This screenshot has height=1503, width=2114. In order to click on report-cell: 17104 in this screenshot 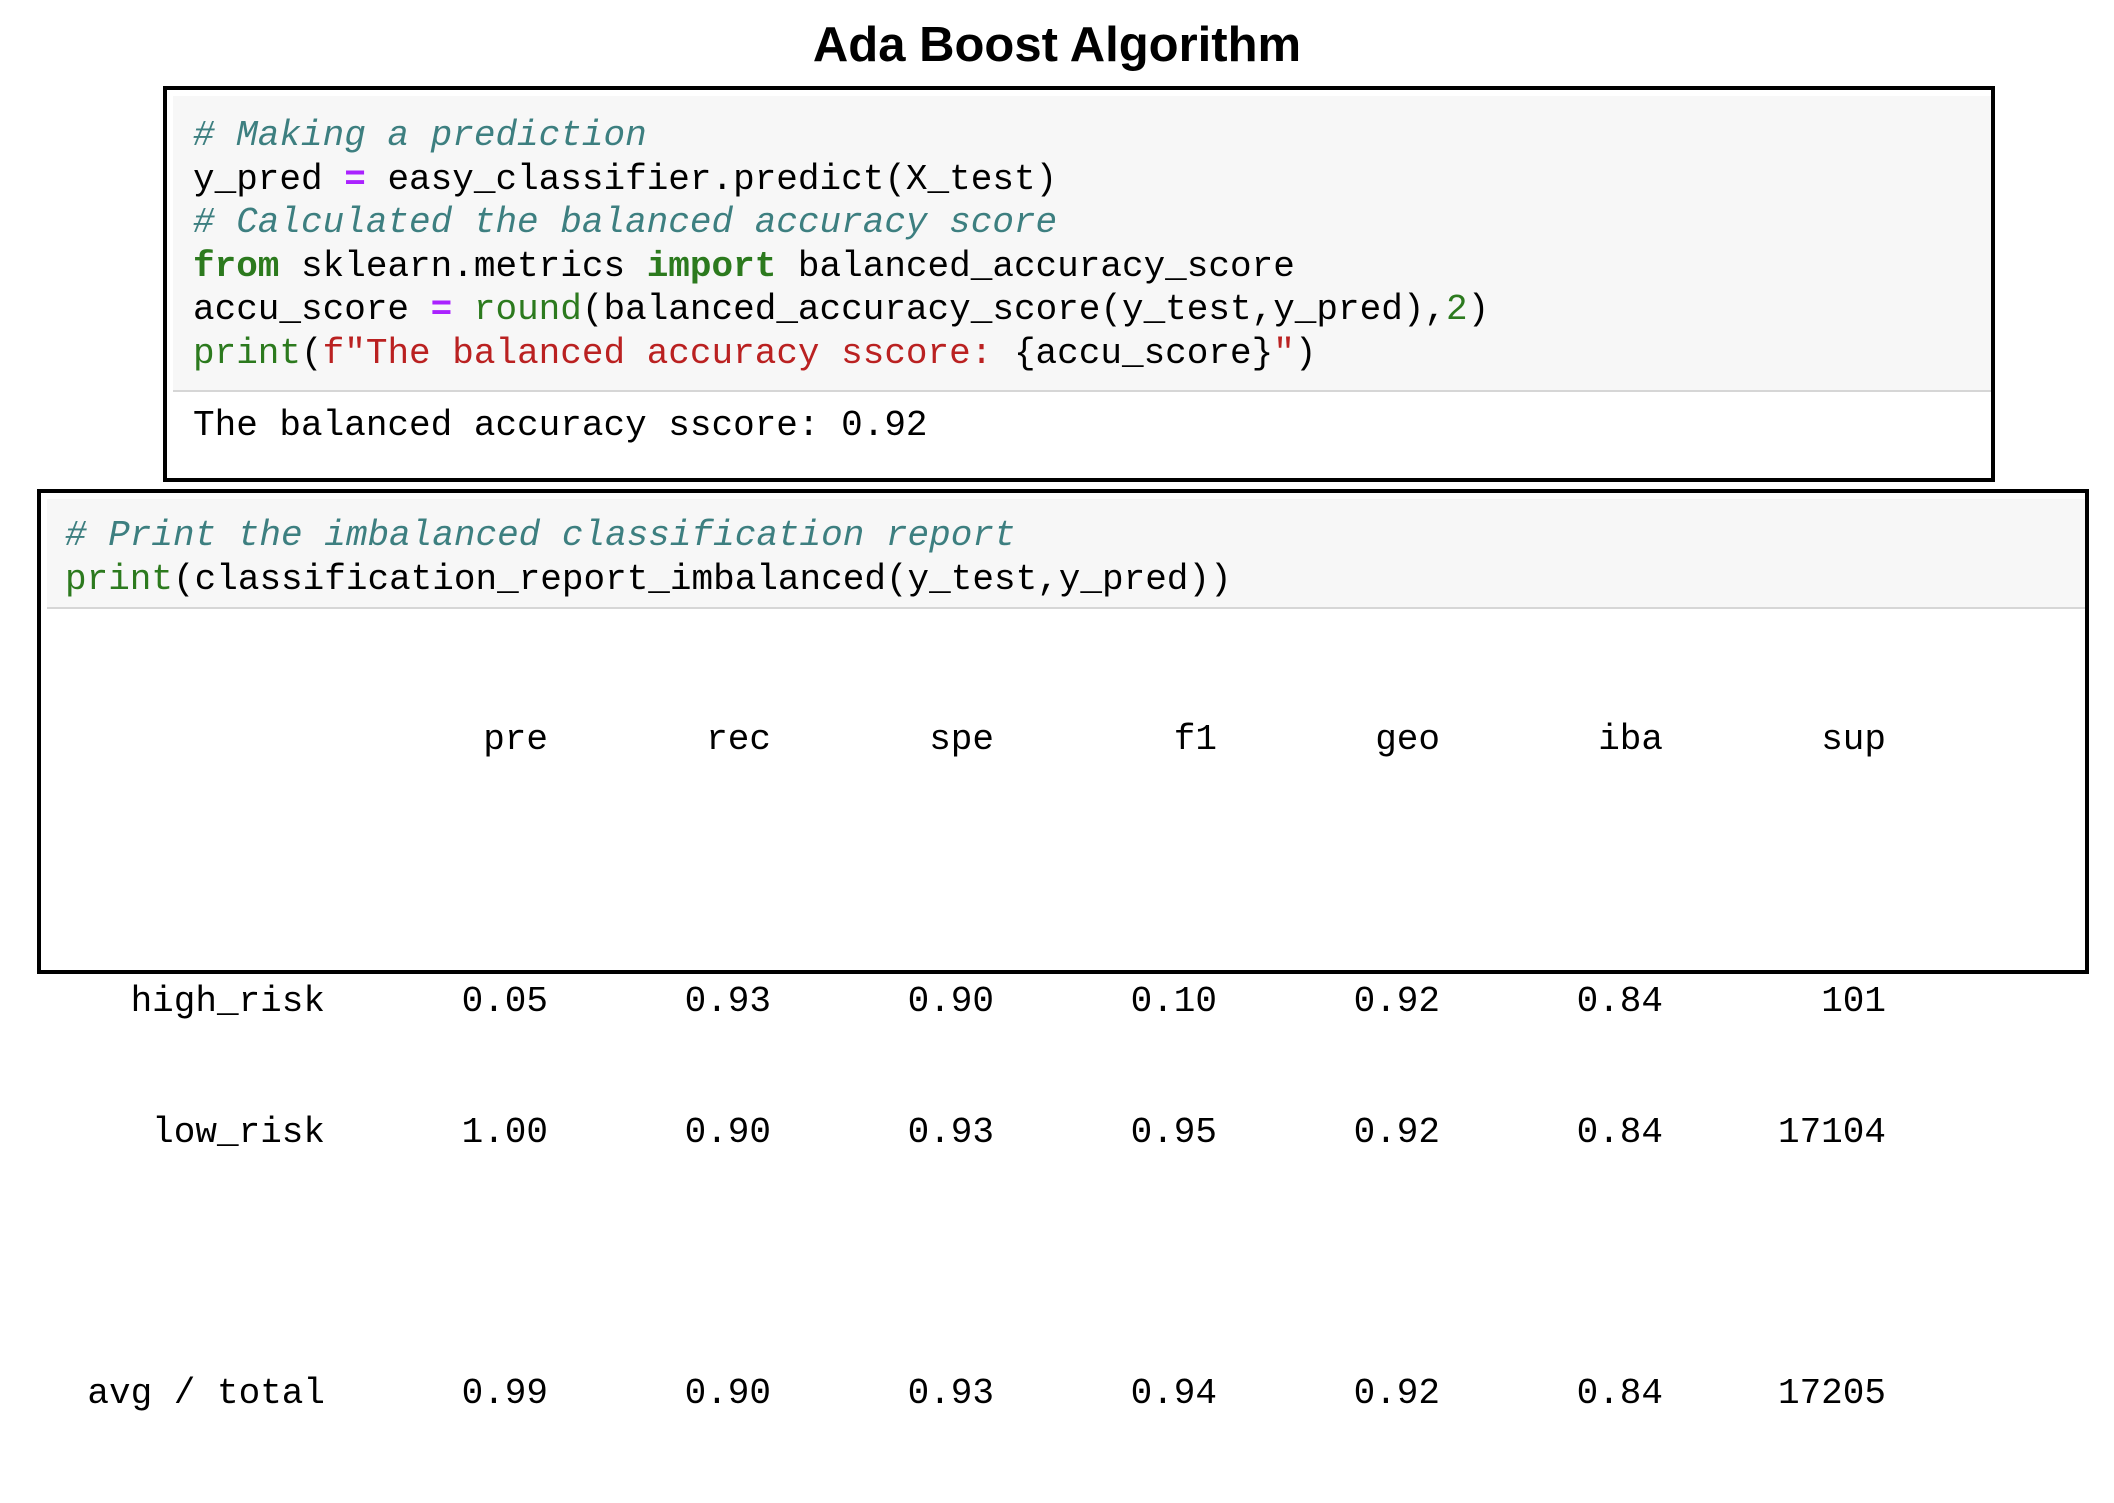, I will do `click(1831, 1132)`.